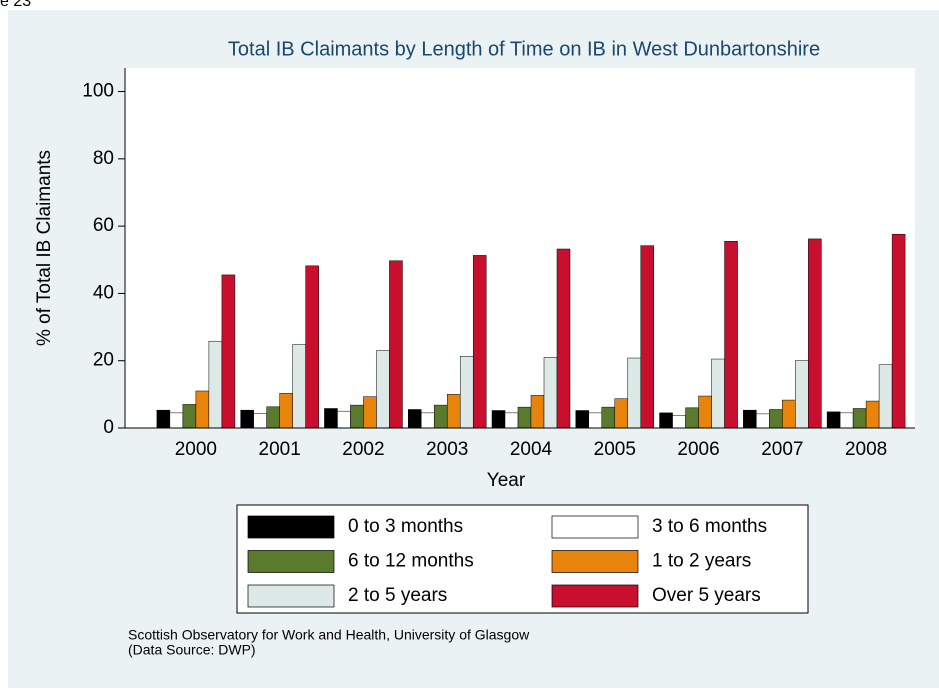 The width and height of the screenshot is (939, 693). What do you see at coordinates (866, 449) in the screenshot?
I see `x-tick-label: 2008` at bounding box center [866, 449].